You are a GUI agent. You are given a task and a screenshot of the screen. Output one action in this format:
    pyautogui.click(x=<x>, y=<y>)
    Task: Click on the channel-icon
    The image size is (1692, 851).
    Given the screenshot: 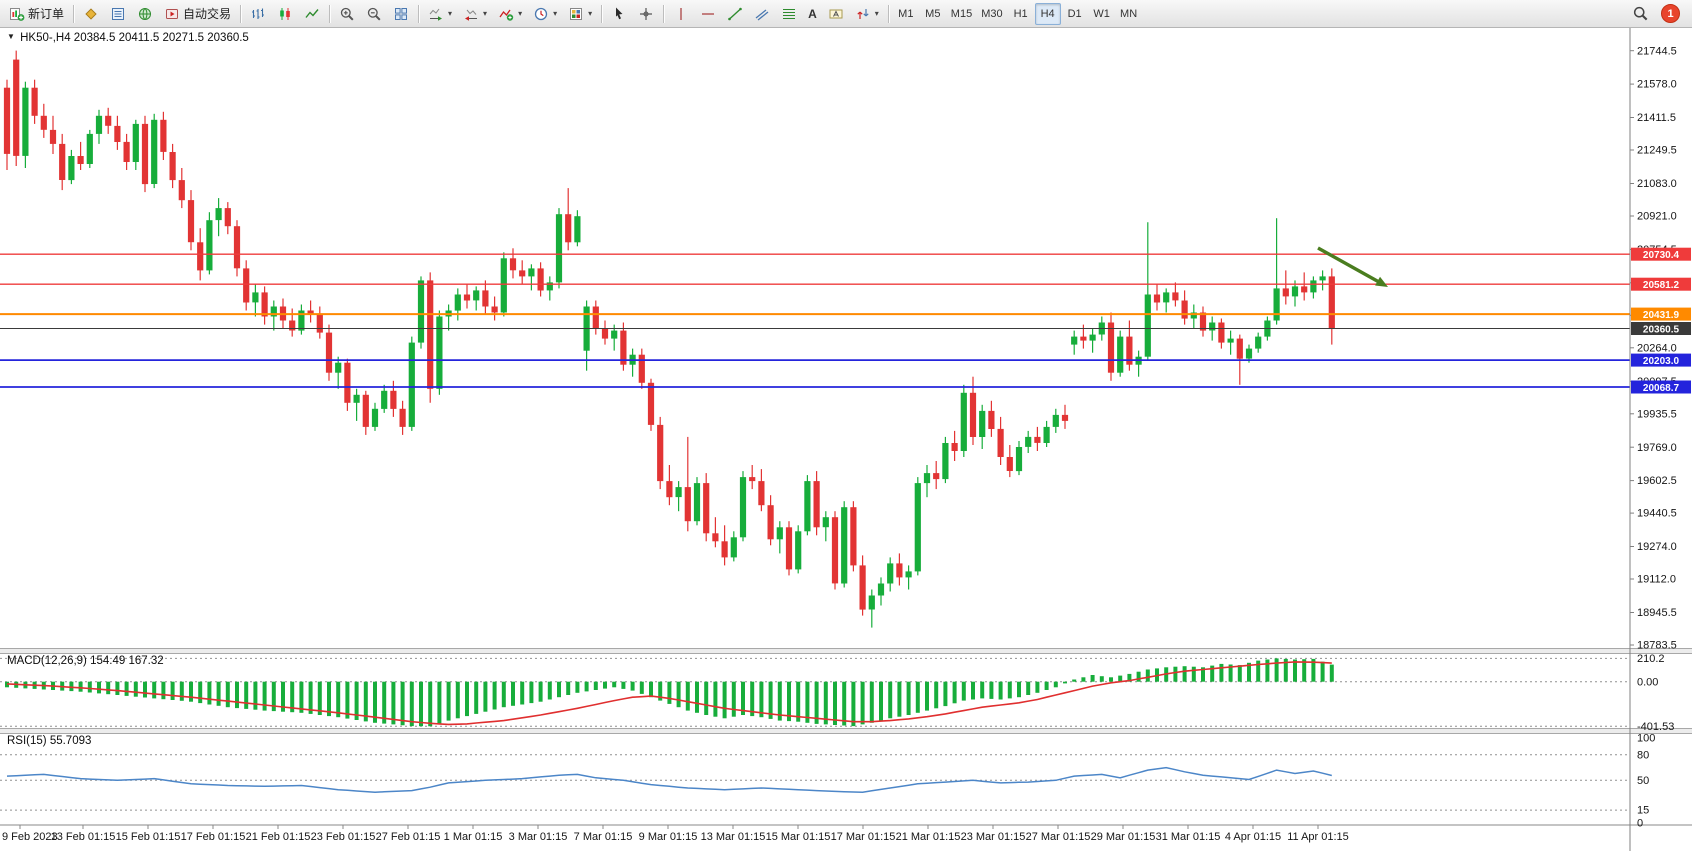 What is the action you would take?
    pyautogui.click(x=762, y=14)
    